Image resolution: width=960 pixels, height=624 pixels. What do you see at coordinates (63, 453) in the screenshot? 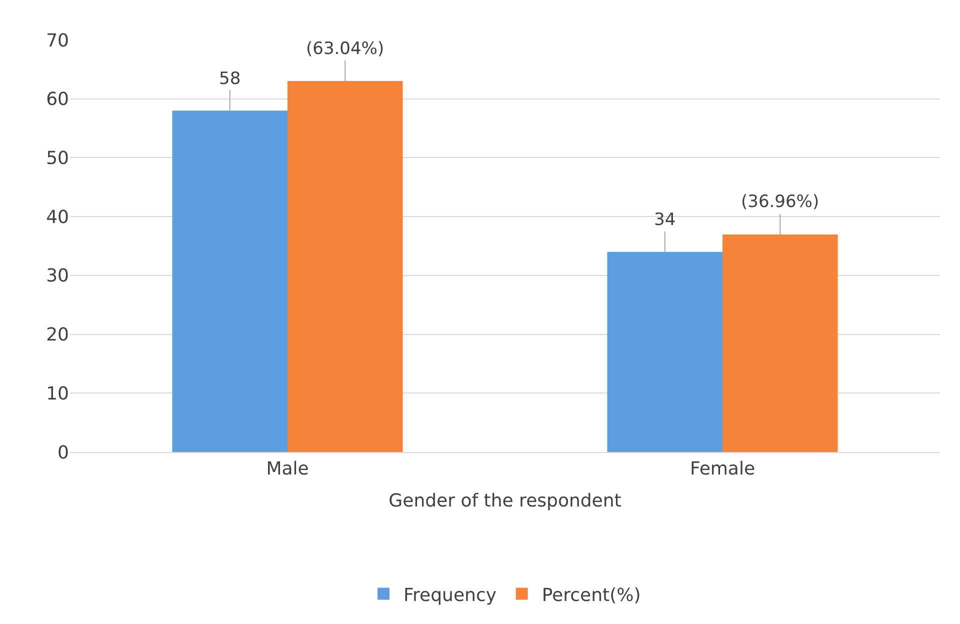
I see `y-tick-label: 0` at bounding box center [63, 453].